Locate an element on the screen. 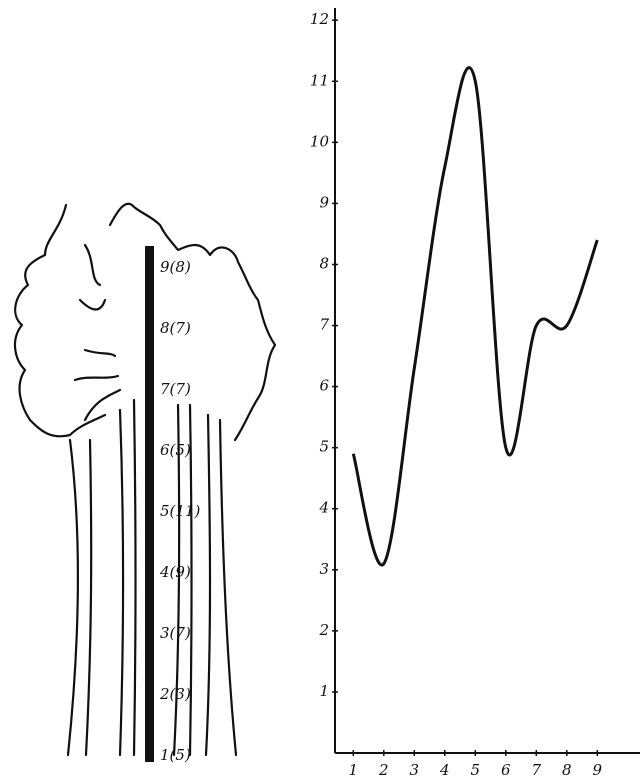 The width and height of the screenshot is (640, 781). x-tick-label: 7 is located at coordinates (537, 770).